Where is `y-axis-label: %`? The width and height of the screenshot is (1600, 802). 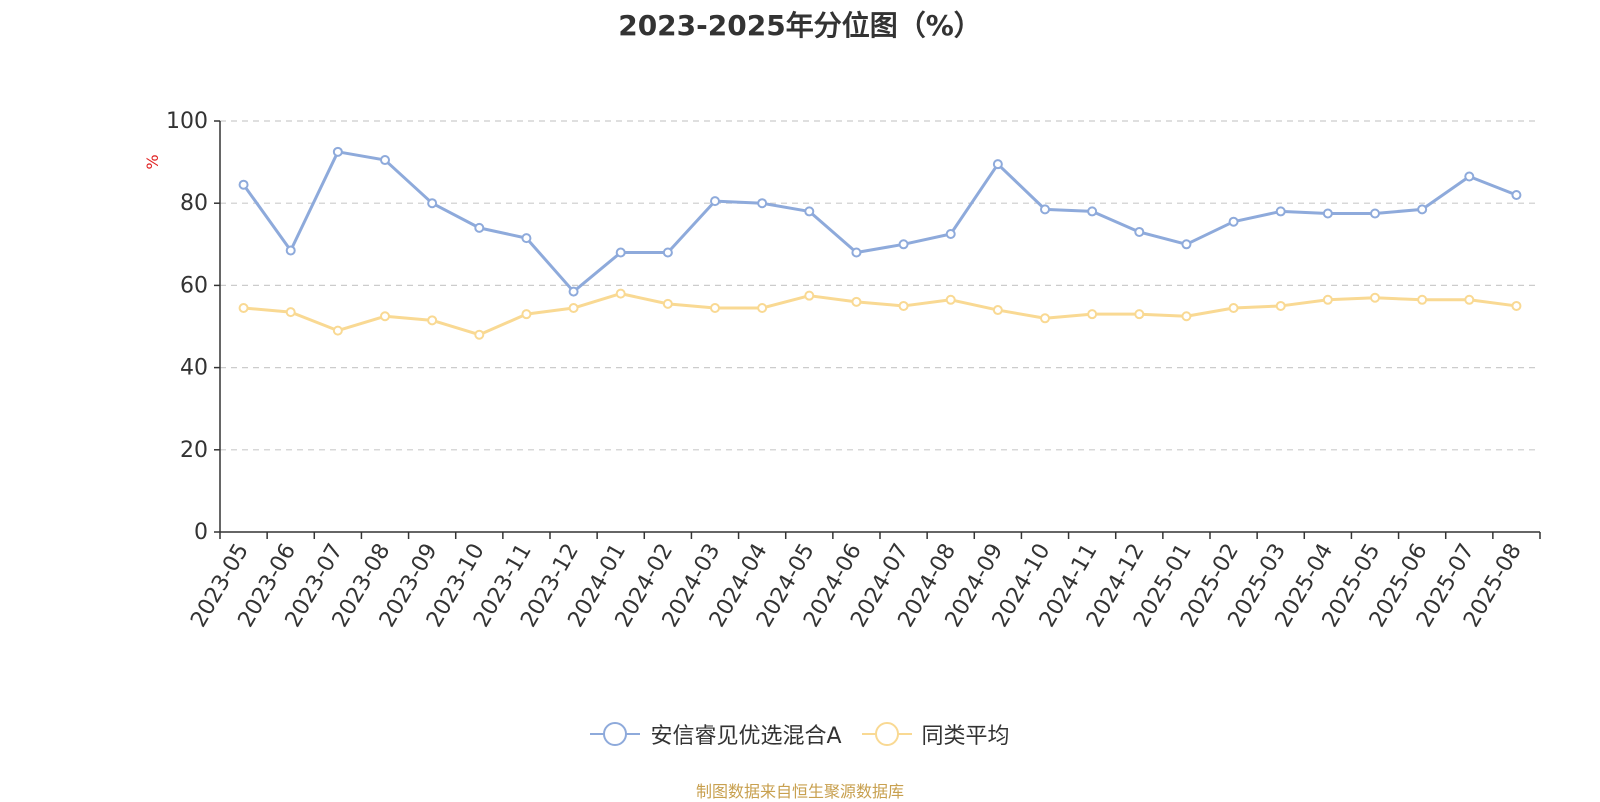 y-axis-label: % is located at coordinates (152, 161).